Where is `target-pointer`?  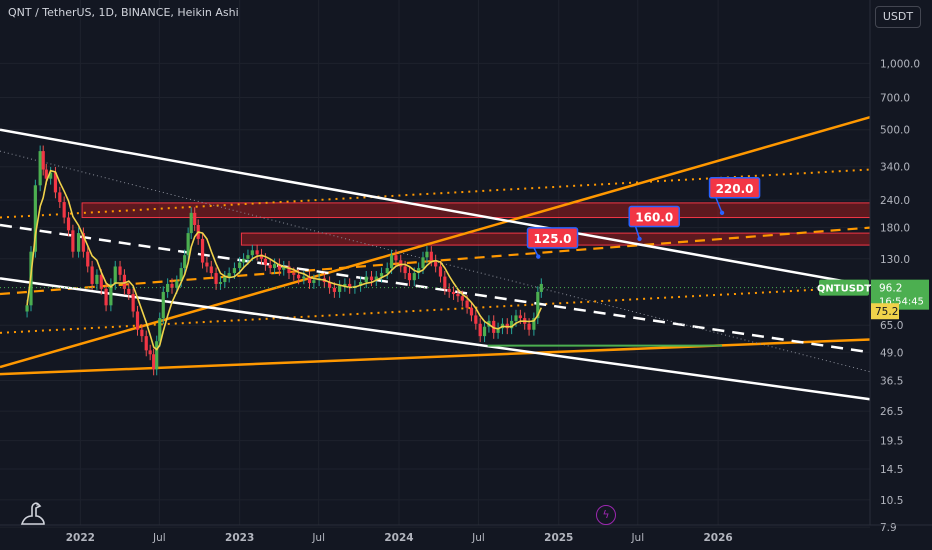 target-pointer is located at coordinates (718, 205).